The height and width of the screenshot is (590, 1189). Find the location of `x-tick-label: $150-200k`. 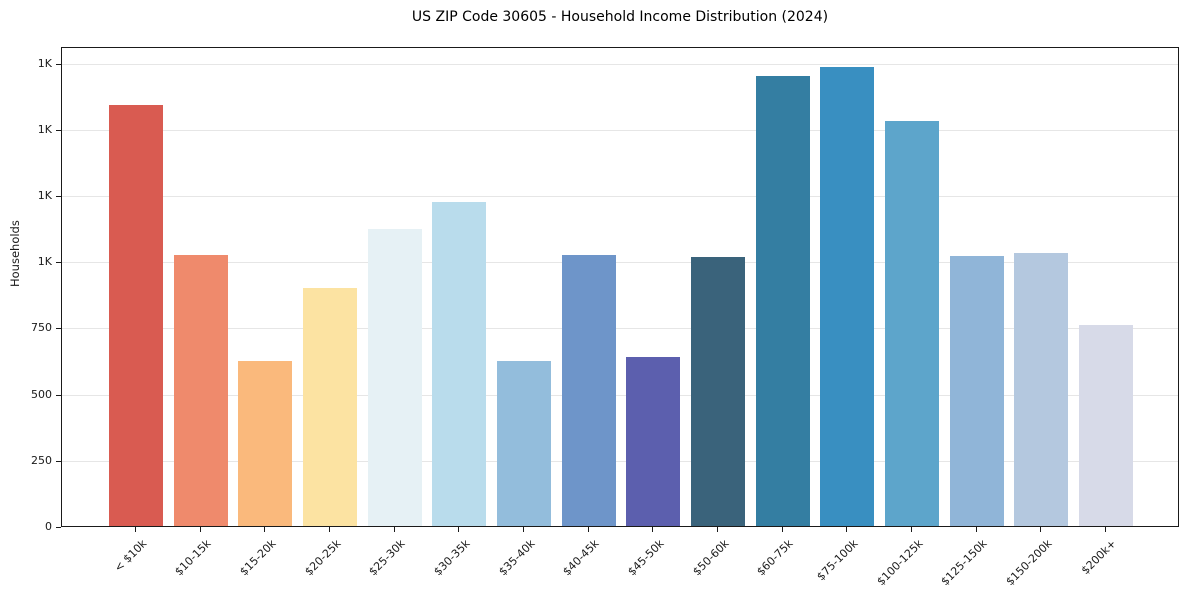

x-tick-label: $150-200k is located at coordinates (1029, 563).